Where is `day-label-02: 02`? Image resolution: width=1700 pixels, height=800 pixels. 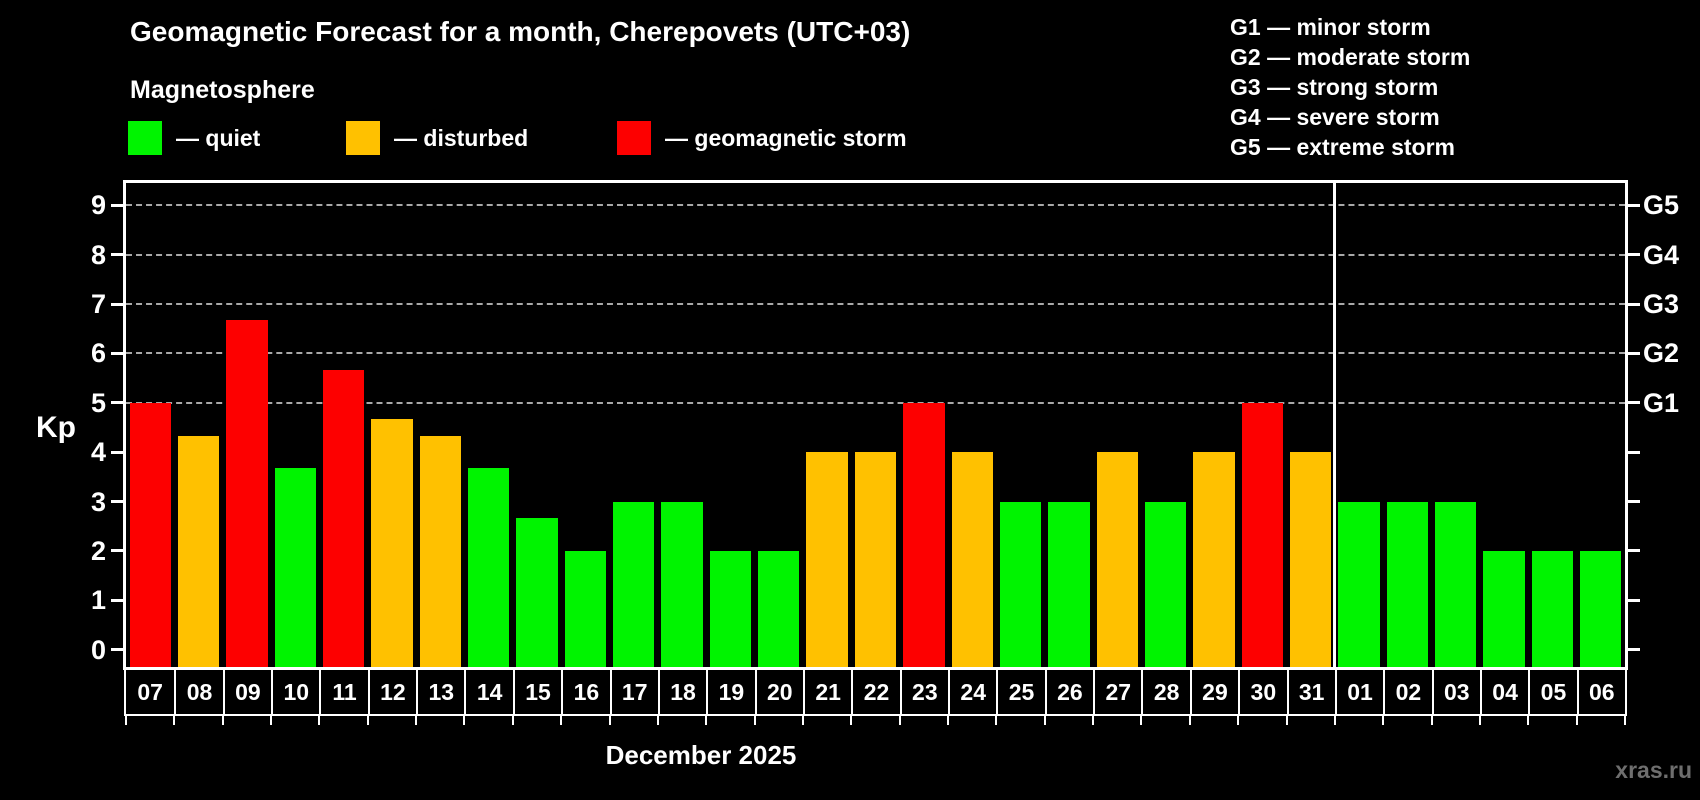 day-label-02: 02 is located at coordinates (1407, 692).